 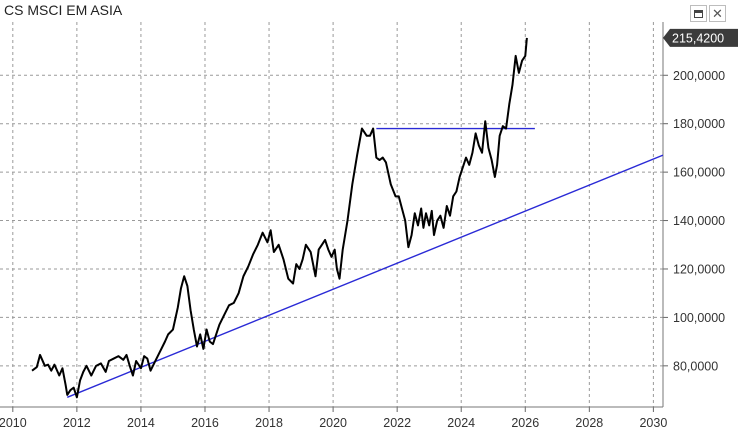 I want to click on maximize-icon, so click(x=698, y=13).